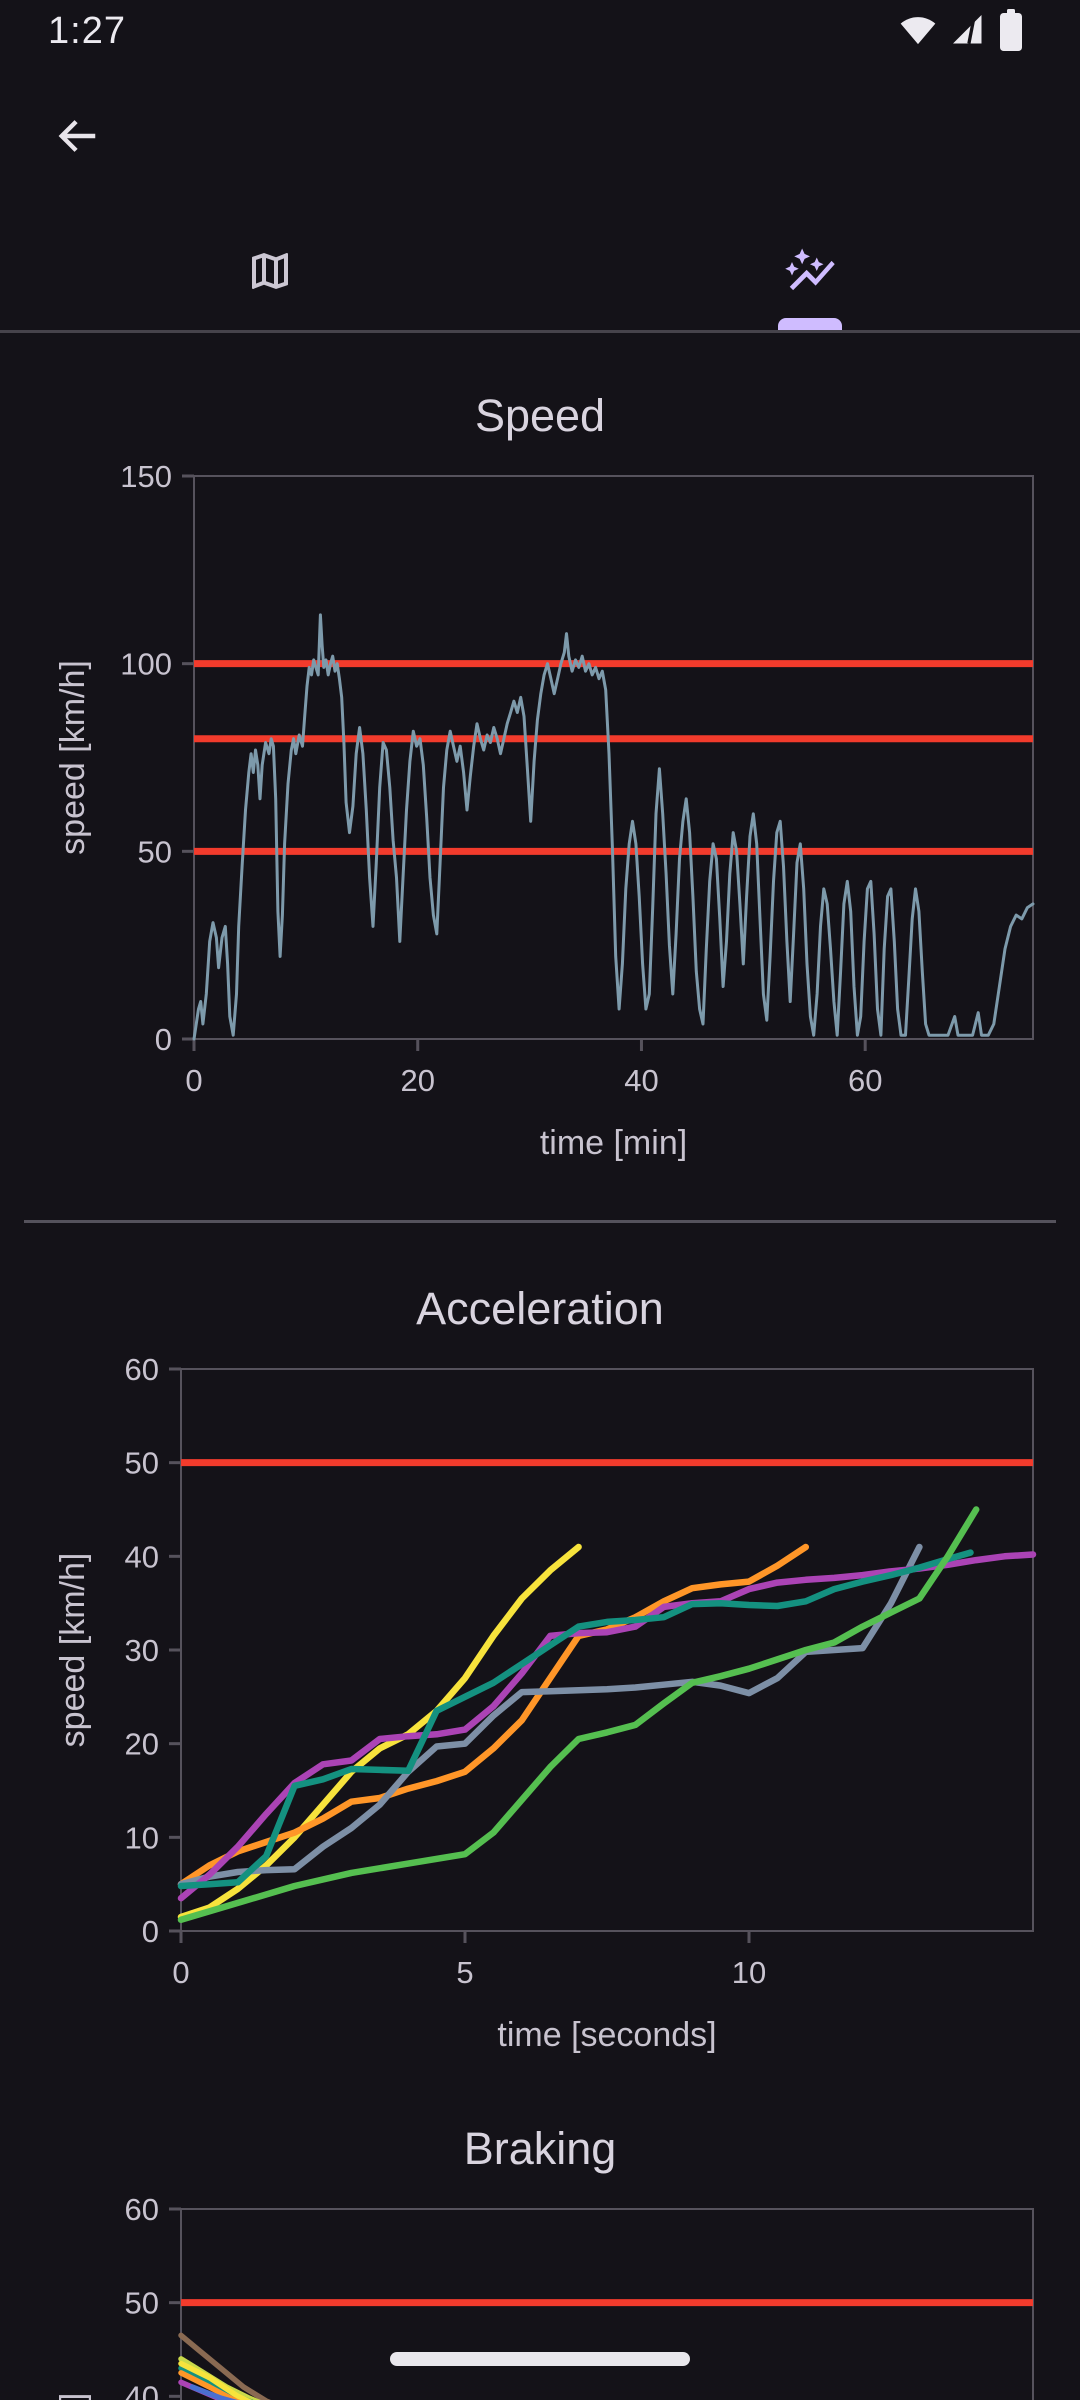  I want to click on cellular-signal-icon, so click(968, 32).